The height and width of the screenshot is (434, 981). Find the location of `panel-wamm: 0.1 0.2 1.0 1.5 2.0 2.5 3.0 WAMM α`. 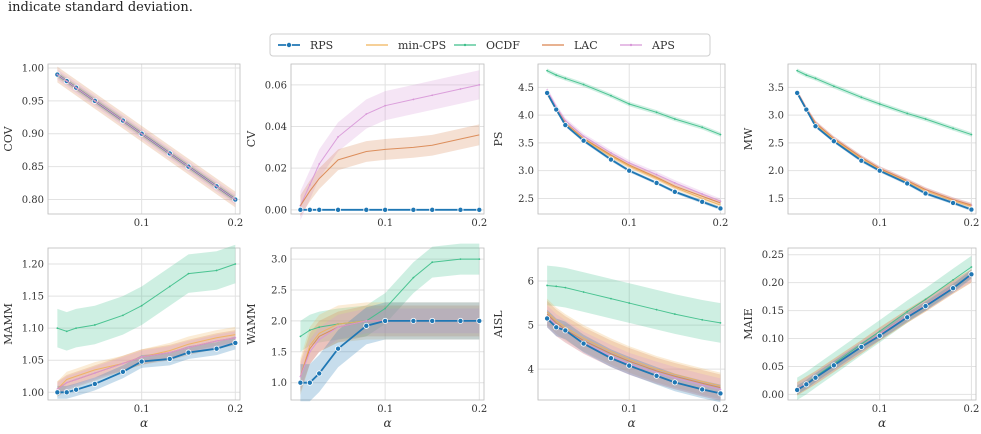

panel-wamm: 0.1 0.2 1.0 1.5 2.0 2.5 3.0 WAMM α is located at coordinates (366, 336).